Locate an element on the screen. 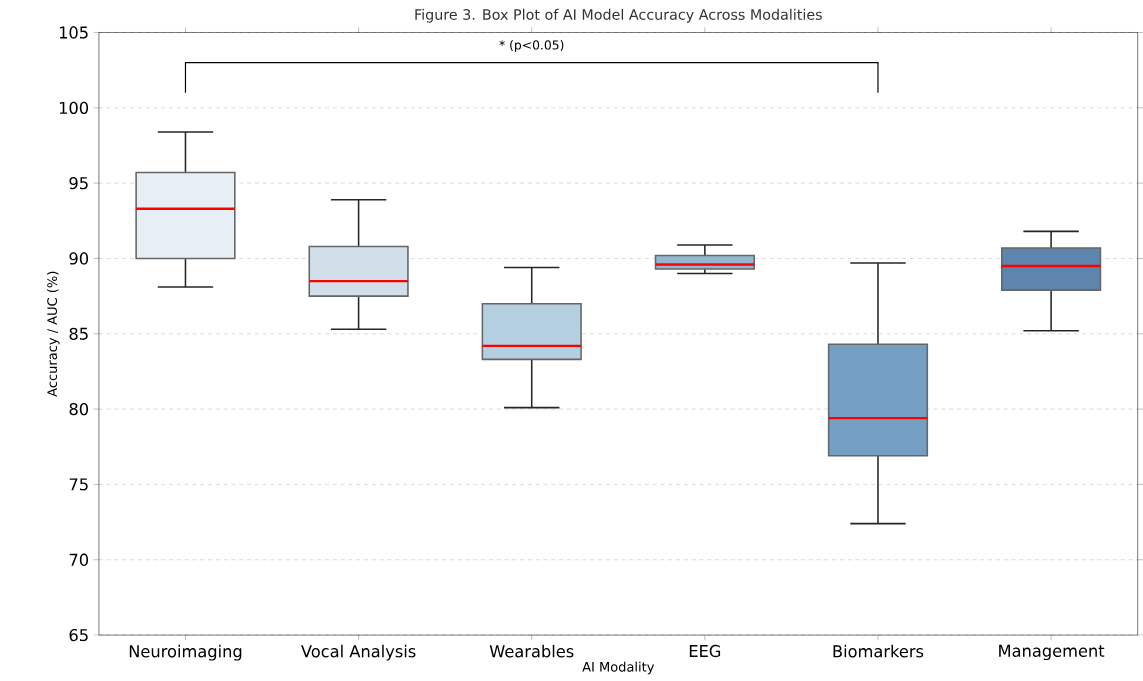  y-axis-title: Accuracy / AUC (%) is located at coordinates (53, 334).